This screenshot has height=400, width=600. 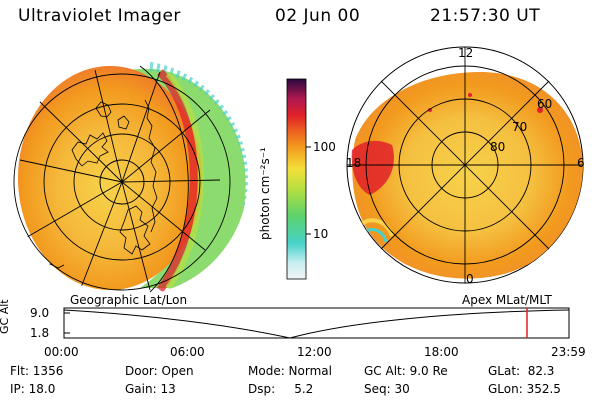 I want to click on info-seq: Seq: 30, so click(x=387, y=389).